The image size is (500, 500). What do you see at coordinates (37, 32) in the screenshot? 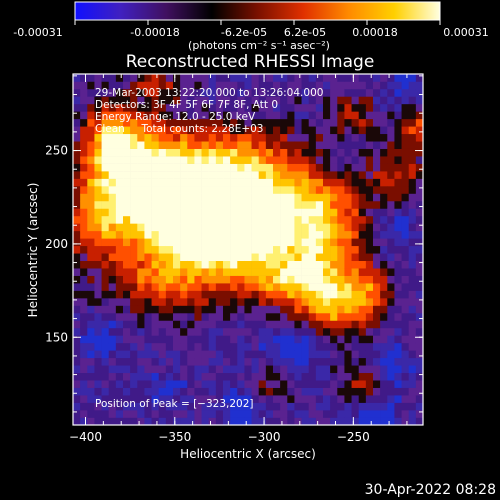
I see `colorbar-tick-label: -0.00031` at bounding box center [37, 32].